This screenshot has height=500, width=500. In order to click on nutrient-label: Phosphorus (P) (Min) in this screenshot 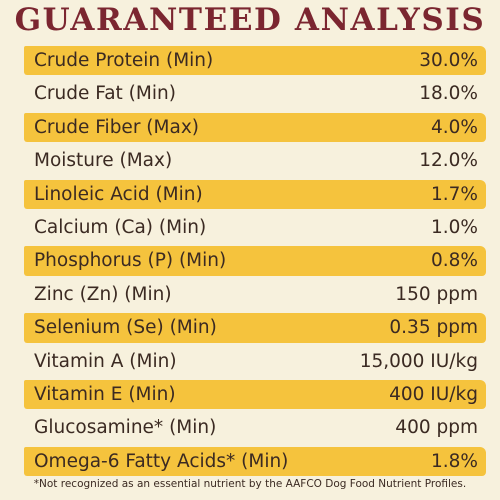, I will do `click(130, 261)`.